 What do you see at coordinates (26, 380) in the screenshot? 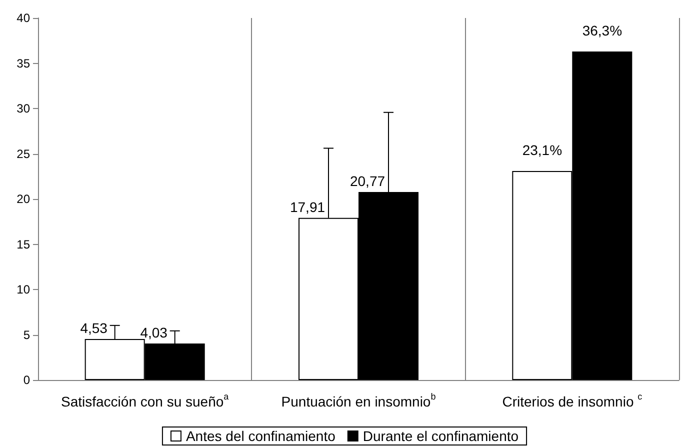
I see `y-tick-label: 0` at bounding box center [26, 380].